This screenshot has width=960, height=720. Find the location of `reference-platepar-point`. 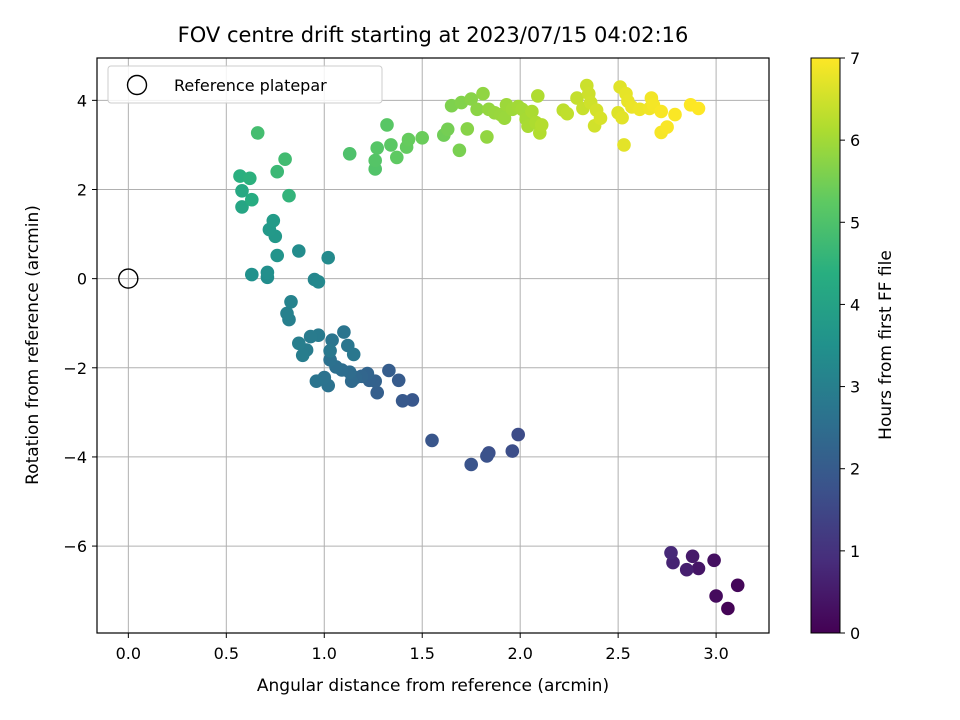

reference-platepar-point is located at coordinates (128, 278).